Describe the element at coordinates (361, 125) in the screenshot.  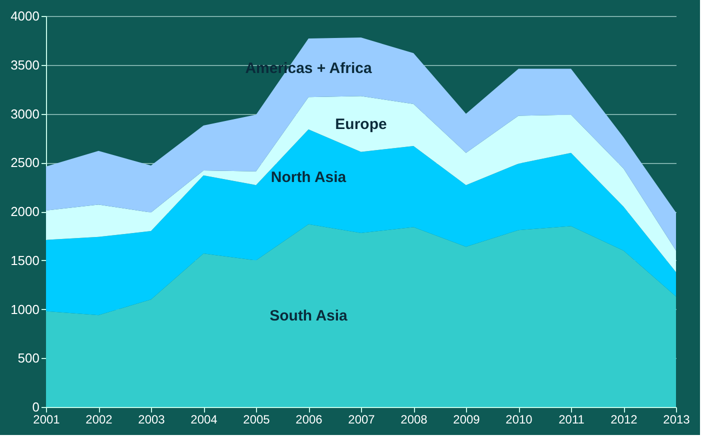
I see `series-label: Europe` at that location.